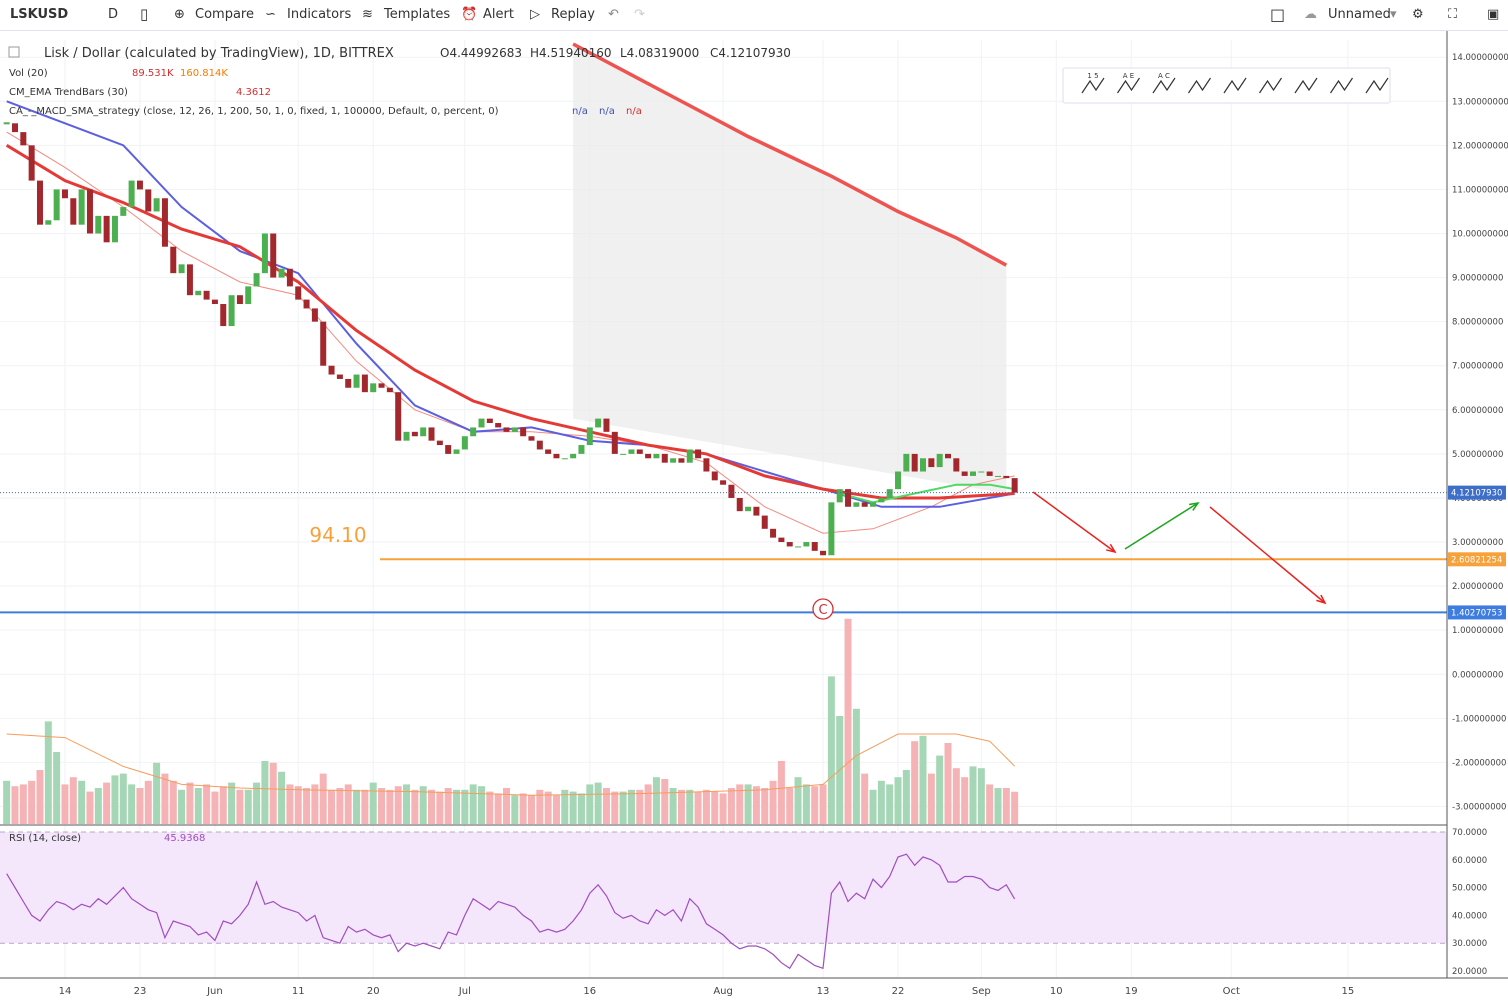 The width and height of the screenshot is (1508, 1001). Describe the element at coordinates (1479, 719) in the screenshot. I see `y-tick-label: -1.00000000` at that location.